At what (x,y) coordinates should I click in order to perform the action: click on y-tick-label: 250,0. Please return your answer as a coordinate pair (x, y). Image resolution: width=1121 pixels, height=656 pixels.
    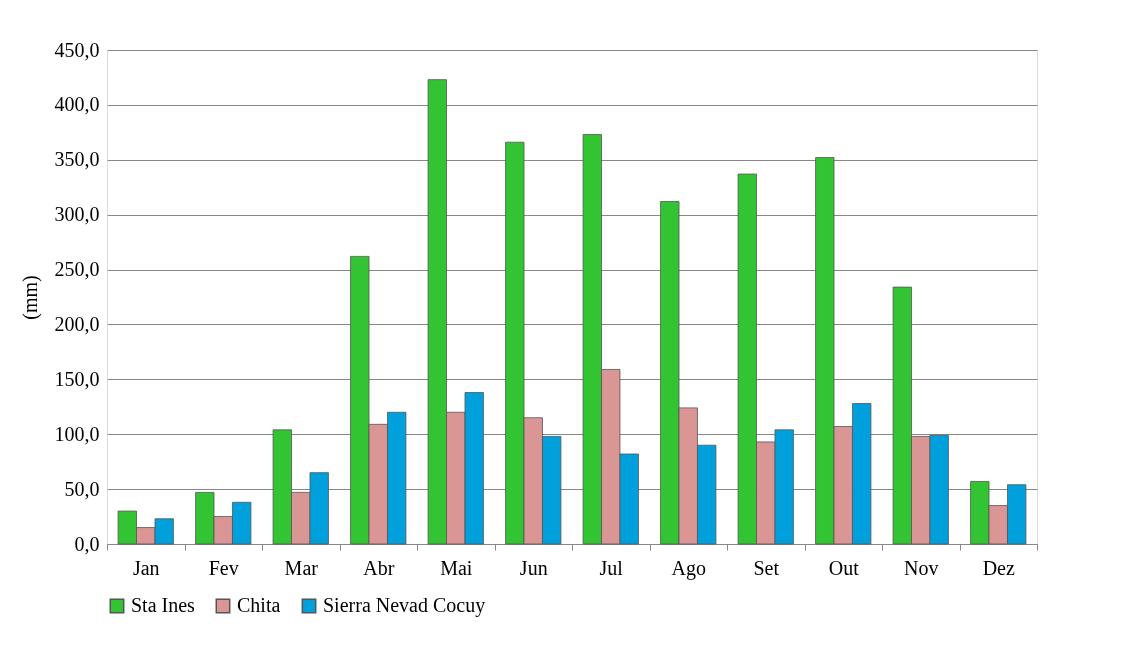
    Looking at the image, I should click on (77, 269).